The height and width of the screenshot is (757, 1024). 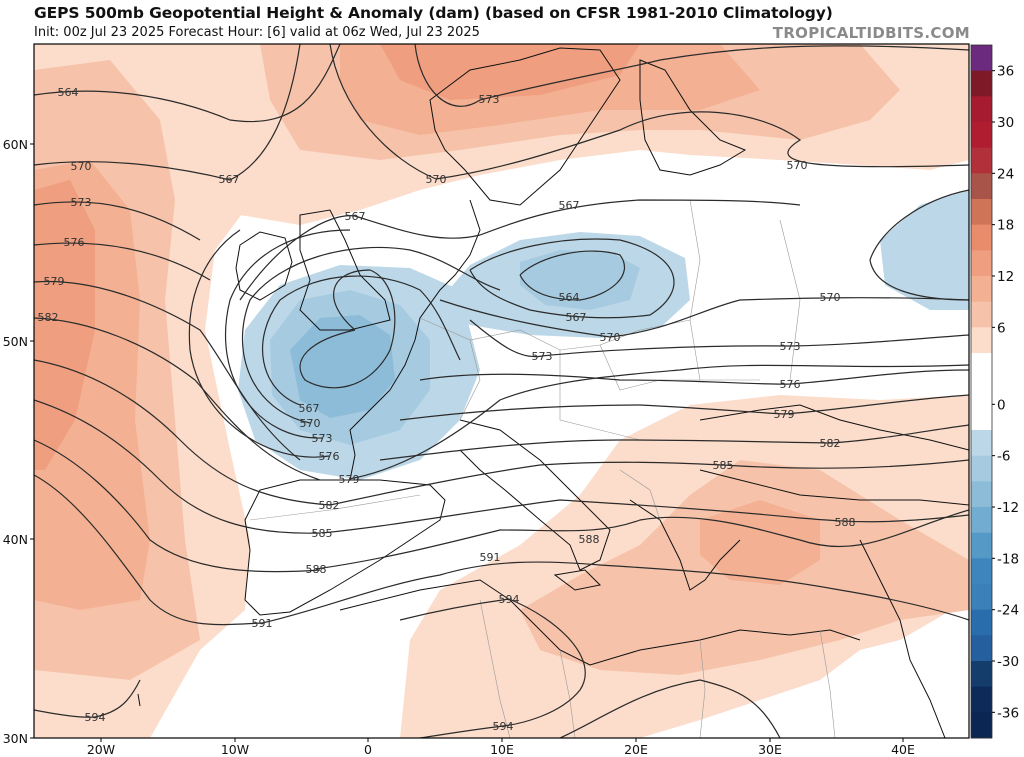 I want to click on colorbar-label: 6, so click(x=1001, y=328).